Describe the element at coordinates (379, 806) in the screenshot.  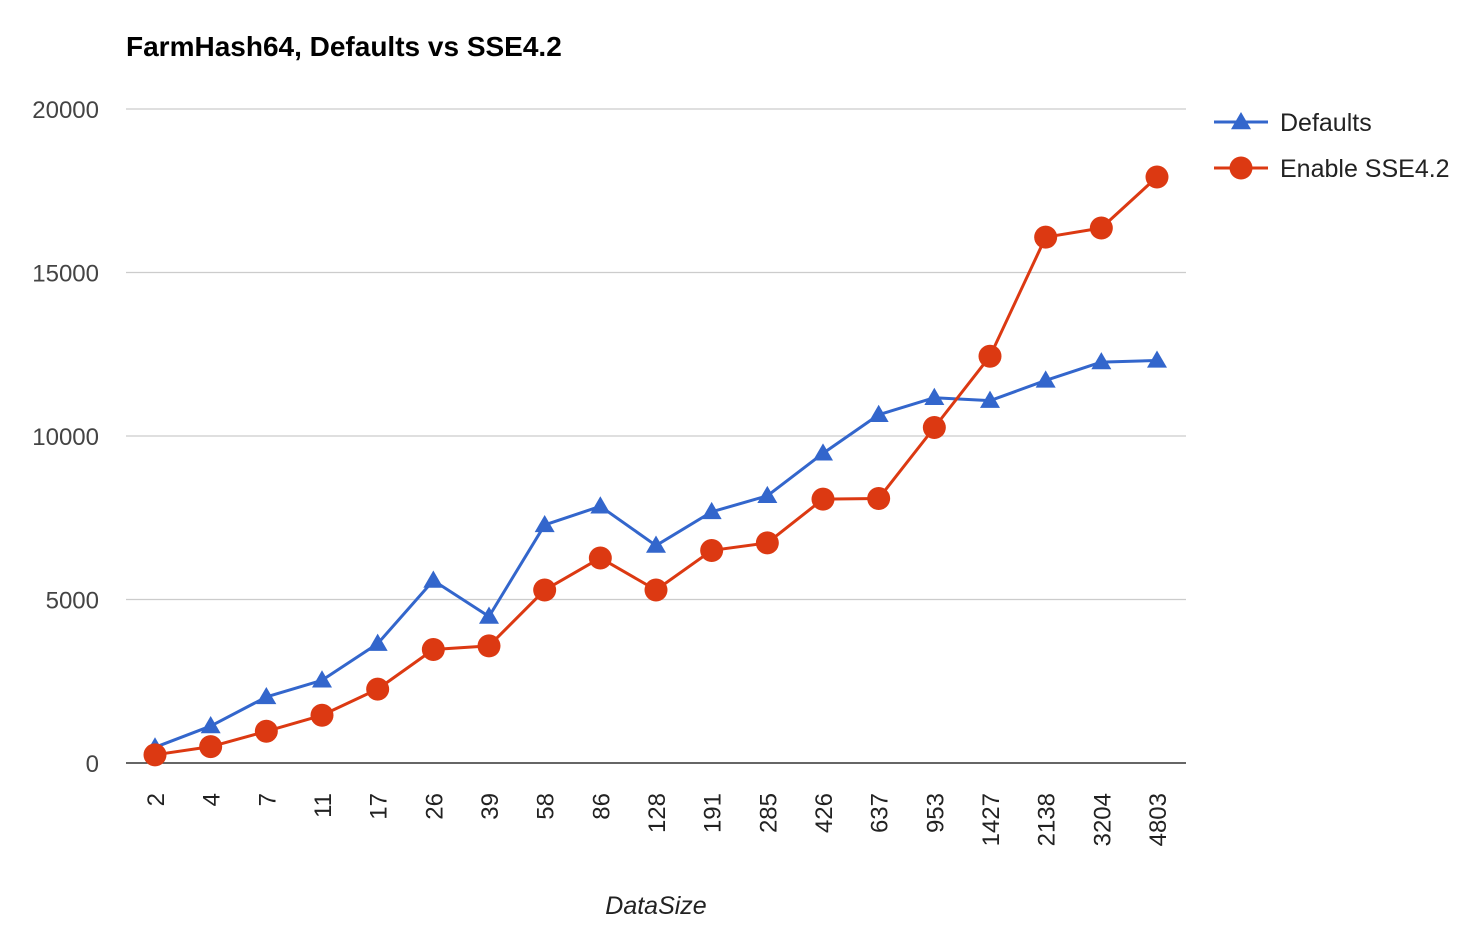
I see `x-tick-label: 17` at that location.